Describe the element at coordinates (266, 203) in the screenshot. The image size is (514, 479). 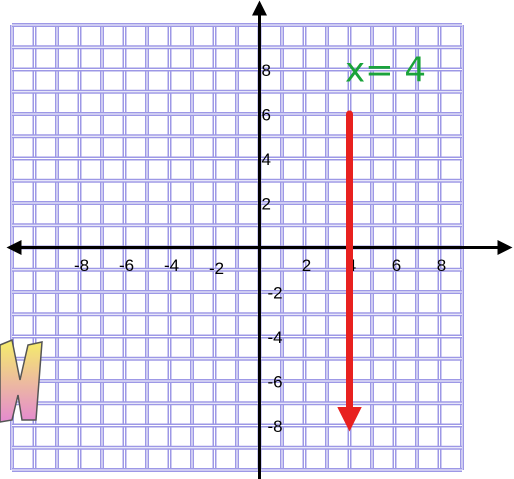
I see `y-tick-label: 2` at that location.